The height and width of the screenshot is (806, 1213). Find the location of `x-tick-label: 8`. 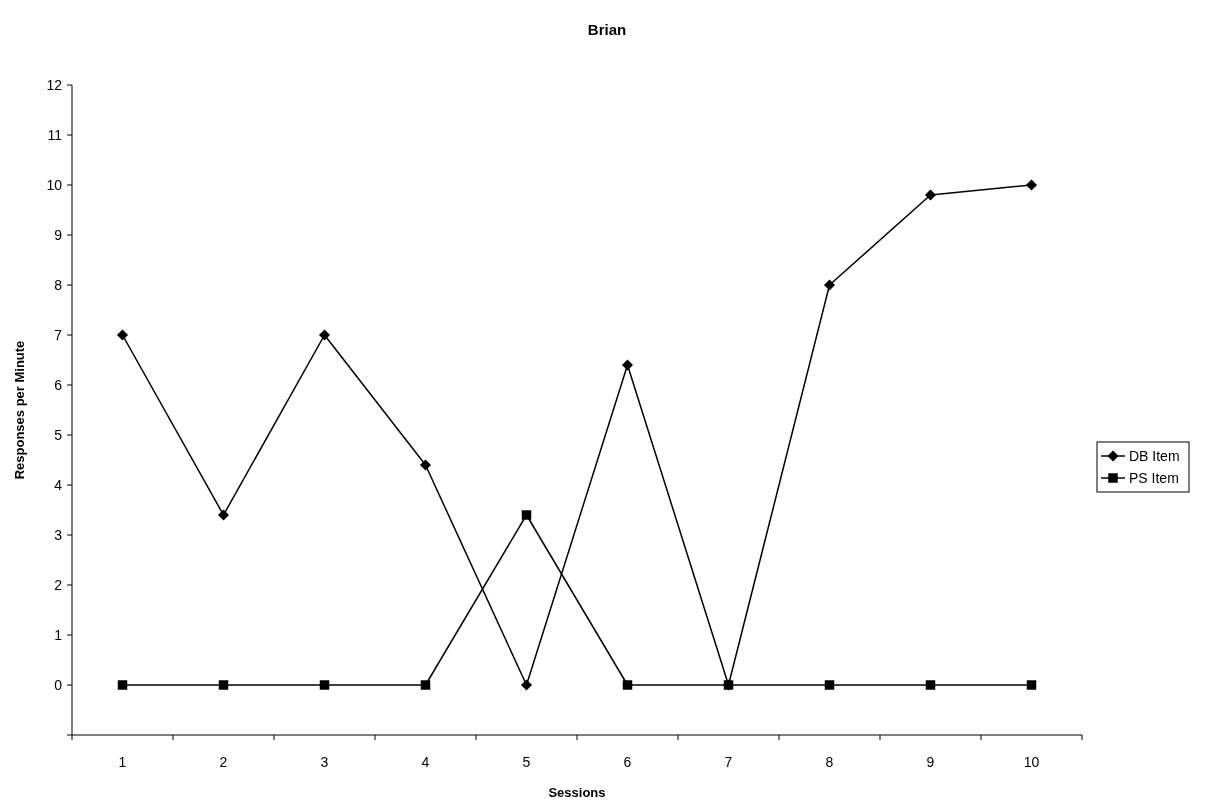

x-tick-label: 8 is located at coordinates (829, 762).